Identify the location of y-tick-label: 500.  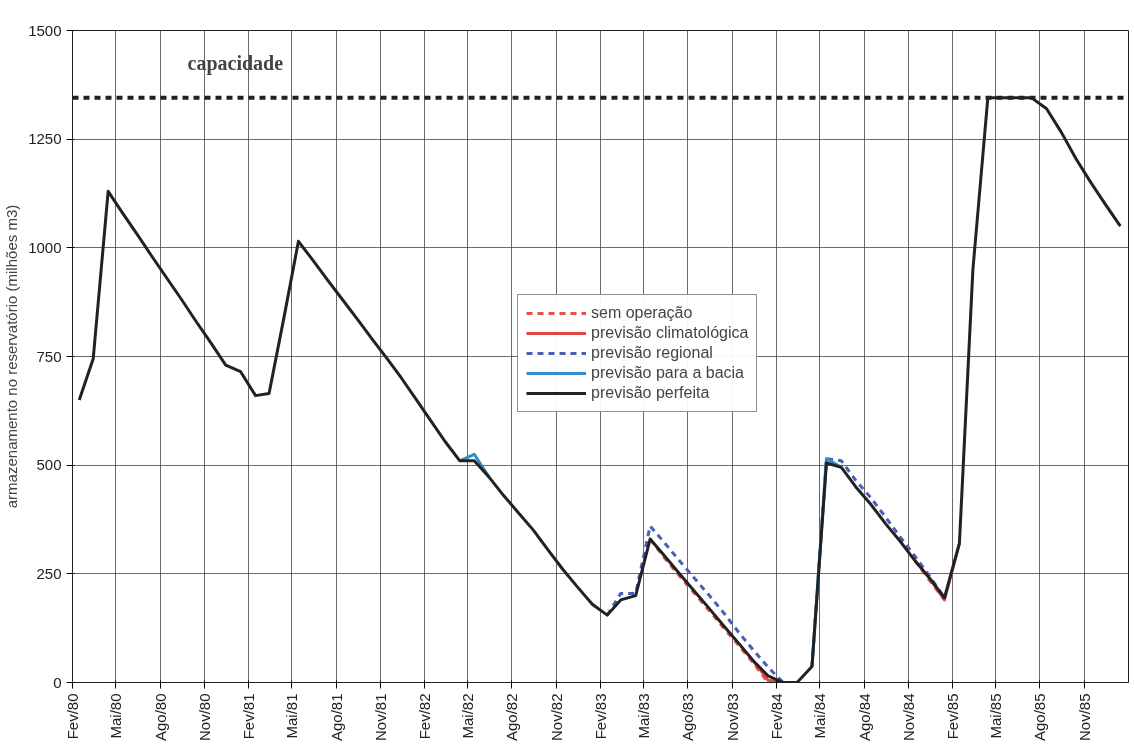
(49, 465).